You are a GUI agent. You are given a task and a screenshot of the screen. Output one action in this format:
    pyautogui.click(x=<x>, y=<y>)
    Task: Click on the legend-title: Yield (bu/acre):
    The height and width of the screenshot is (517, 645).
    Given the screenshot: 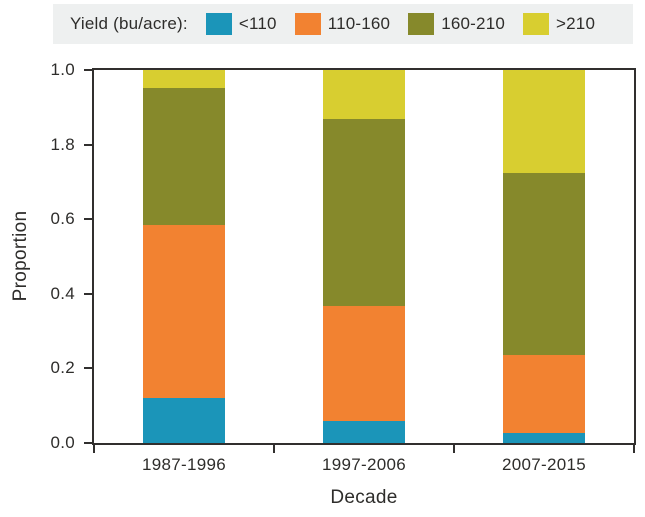 What is the action you would take?
    pyautogui.click(x=129, y=23)
    